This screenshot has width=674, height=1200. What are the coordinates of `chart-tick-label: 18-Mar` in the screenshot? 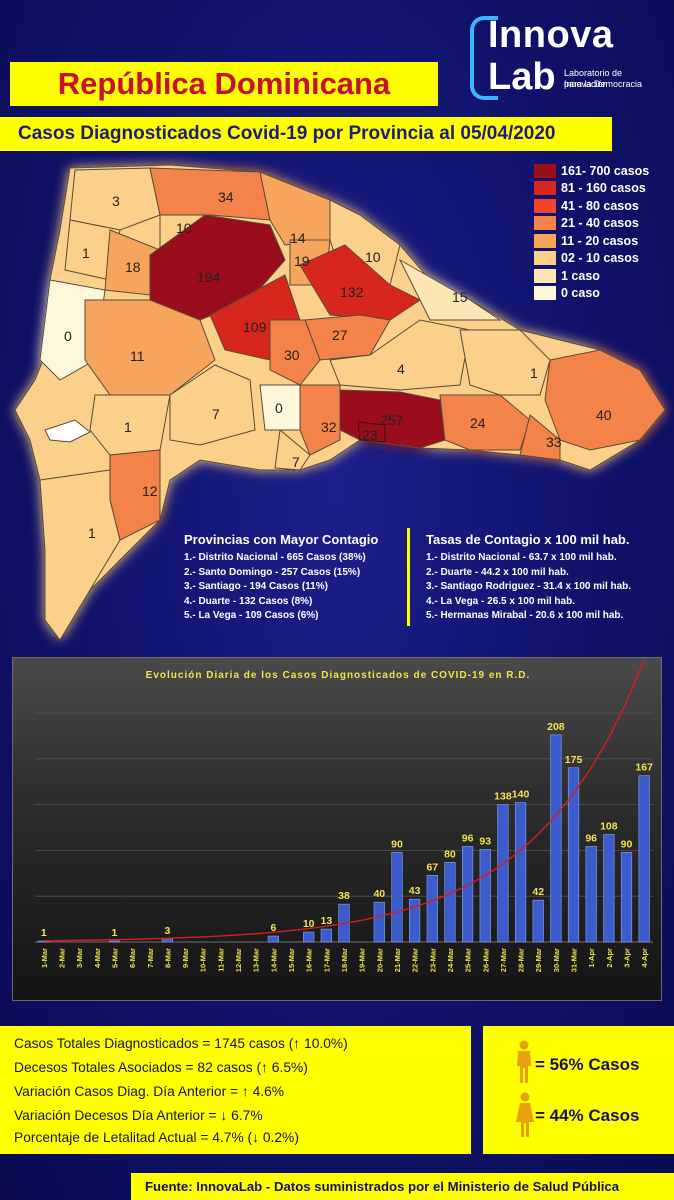 It's located at (344, 960).